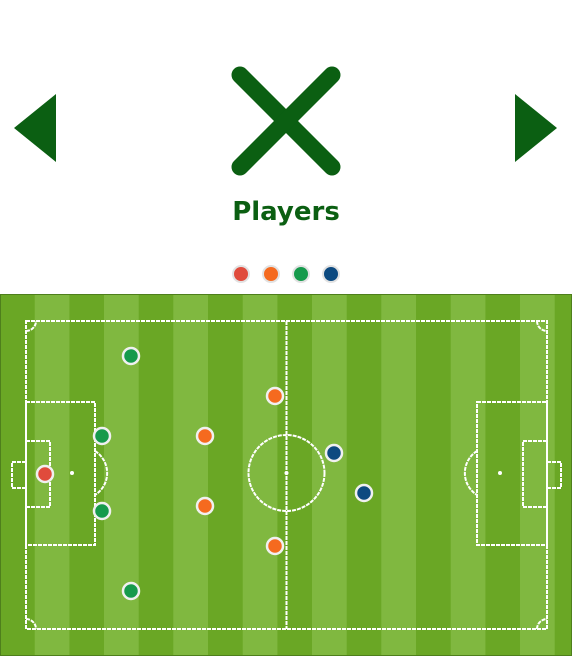 The height and width of the screenshot is (656, 572). What do you see at coordinates (301, 274) in the screenshot?
I see `legend-dot-defender` at bounding box center [301, 274].